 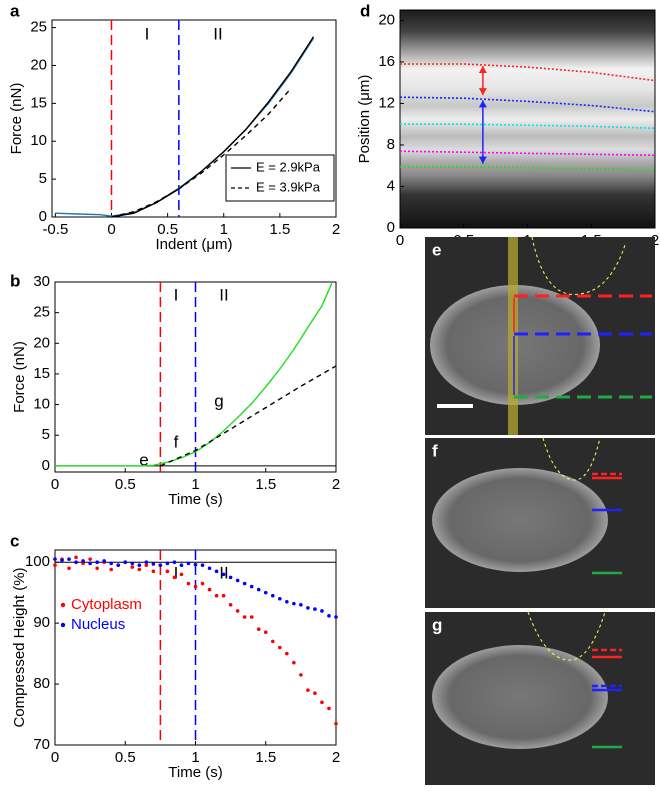 I want to click on y-tick-label: 30, so click(x=41, y=281).